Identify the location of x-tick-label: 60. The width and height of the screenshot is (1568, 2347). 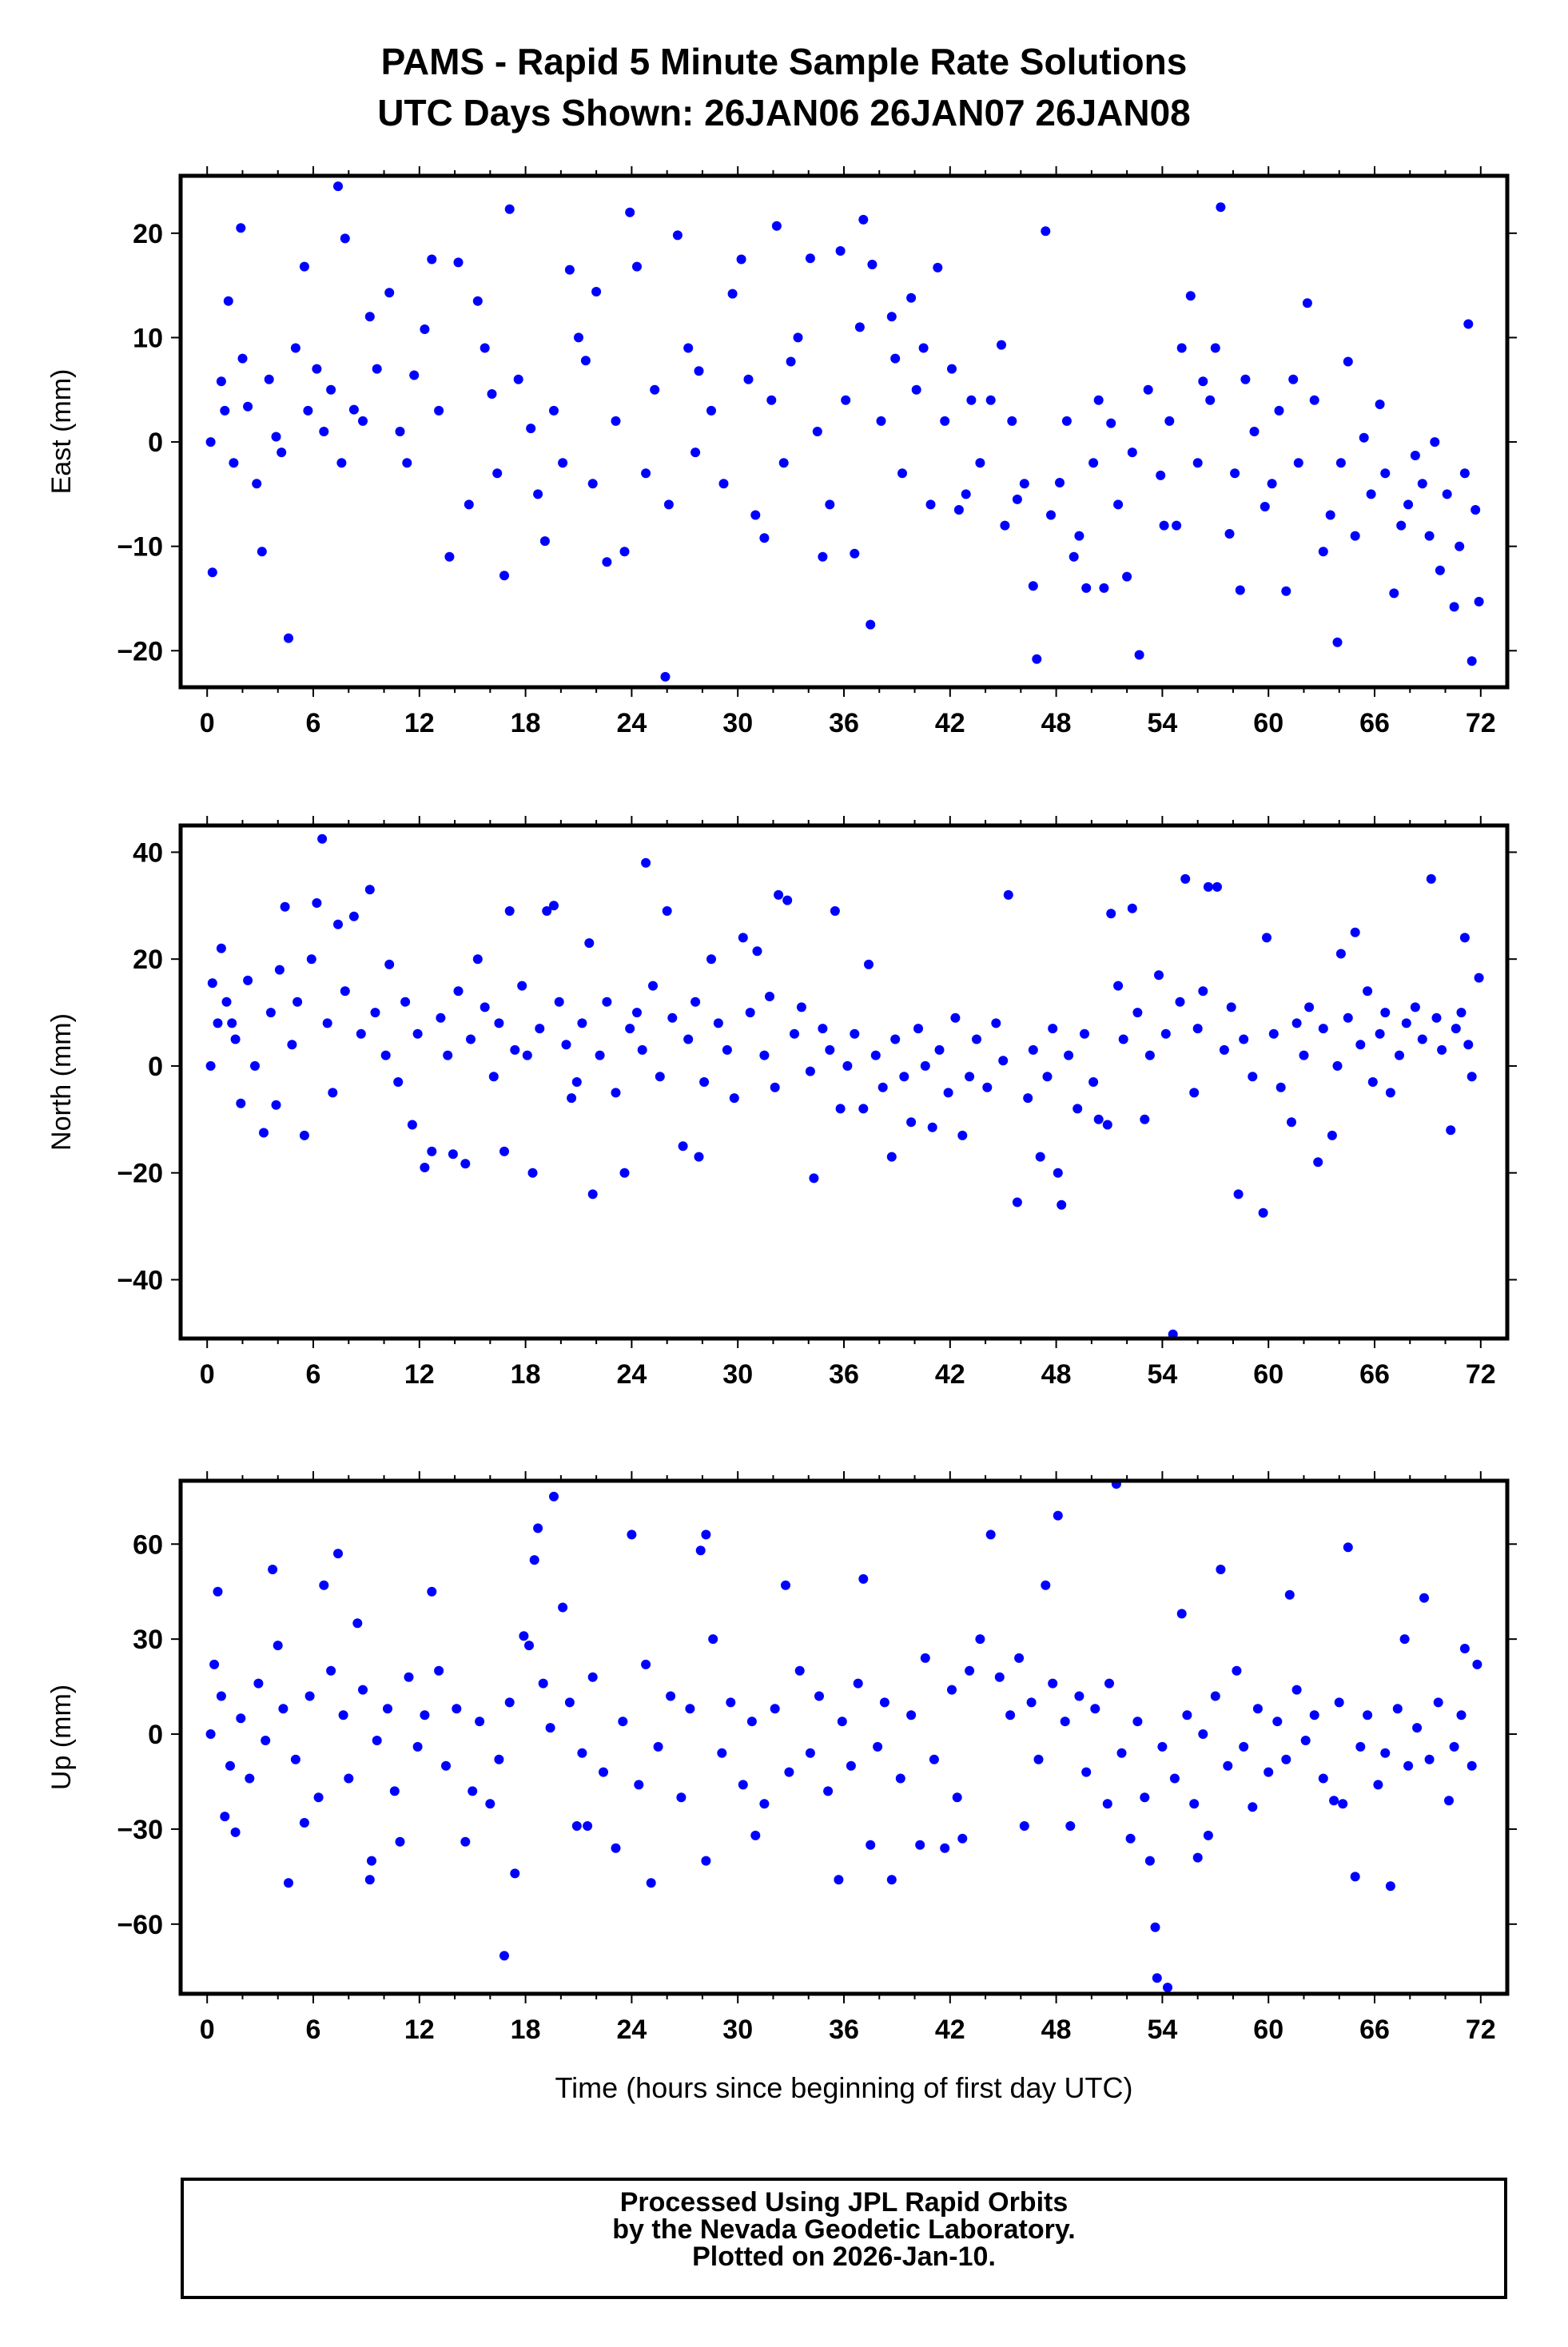
(1268, 2030).